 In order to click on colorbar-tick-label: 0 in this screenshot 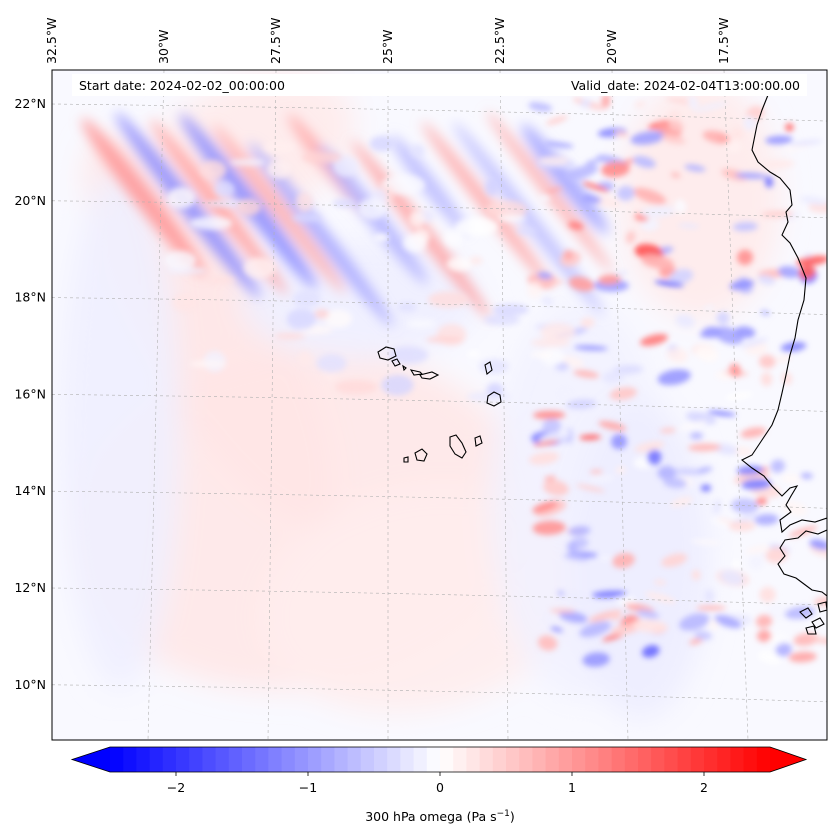, I will do `click(440, 787)`.